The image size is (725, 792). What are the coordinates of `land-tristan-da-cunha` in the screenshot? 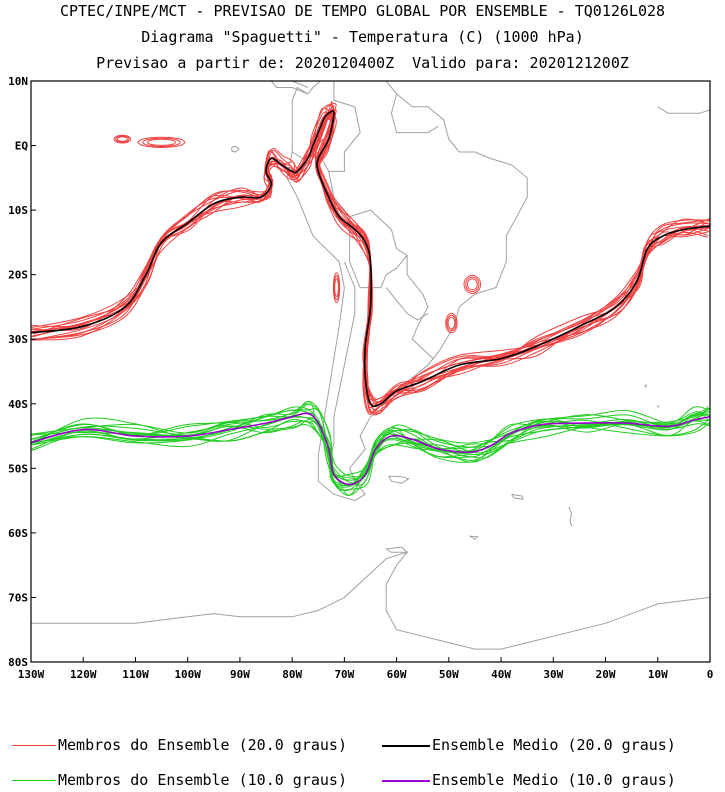 It's located at (646, 386).